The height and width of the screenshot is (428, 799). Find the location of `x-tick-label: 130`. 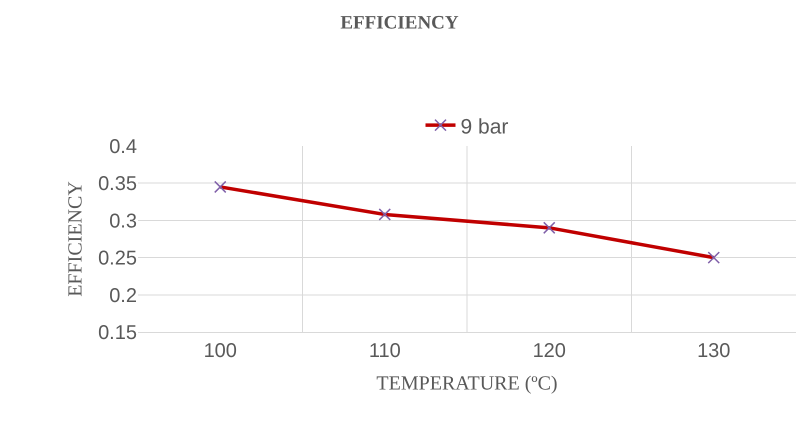

x-tick-label: 130 is located at coordinates (713, 351).